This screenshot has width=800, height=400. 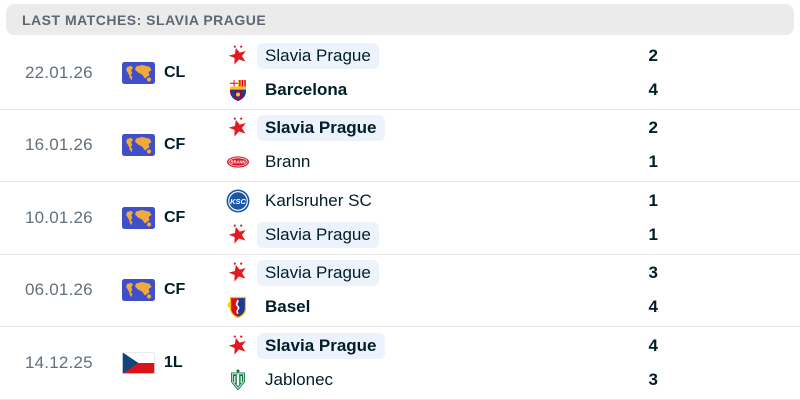 What do you see at coordinates (59, 217) in the screenshot?
I see `match-date: 10.01.26` at bounding box center [59, 217].